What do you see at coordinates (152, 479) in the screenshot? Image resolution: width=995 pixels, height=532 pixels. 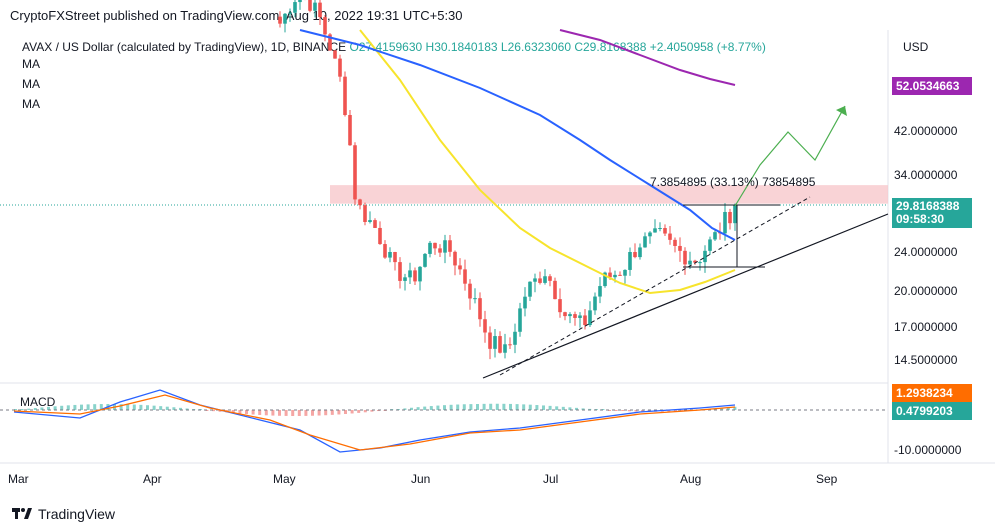 I see `time-tick: Apr` at bounding box center [152, 479].